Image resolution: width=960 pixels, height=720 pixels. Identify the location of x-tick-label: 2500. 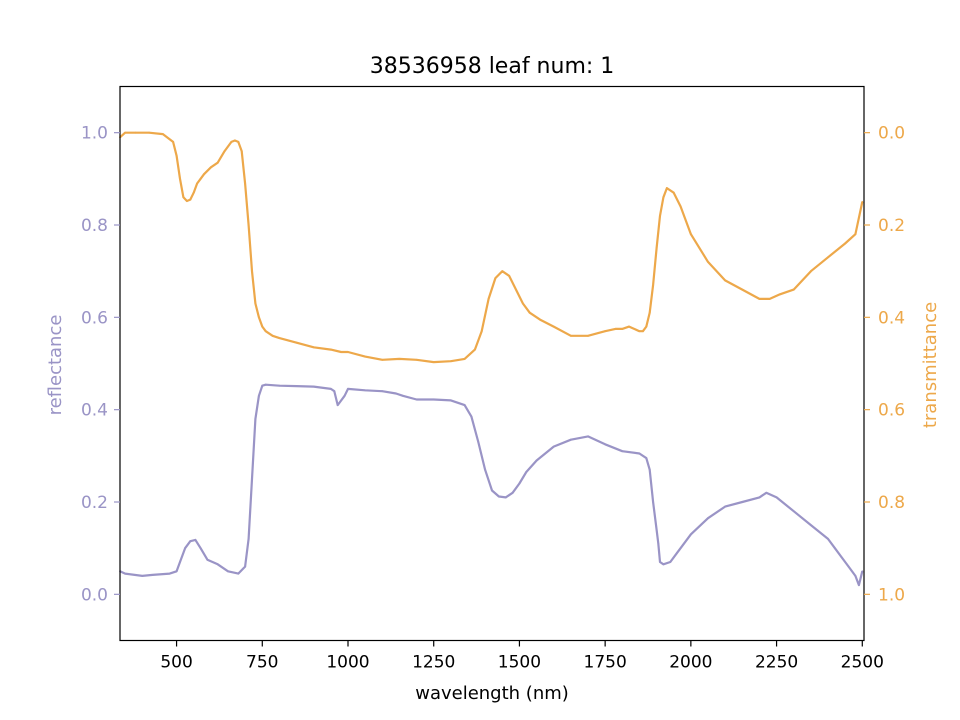
(862, 663).